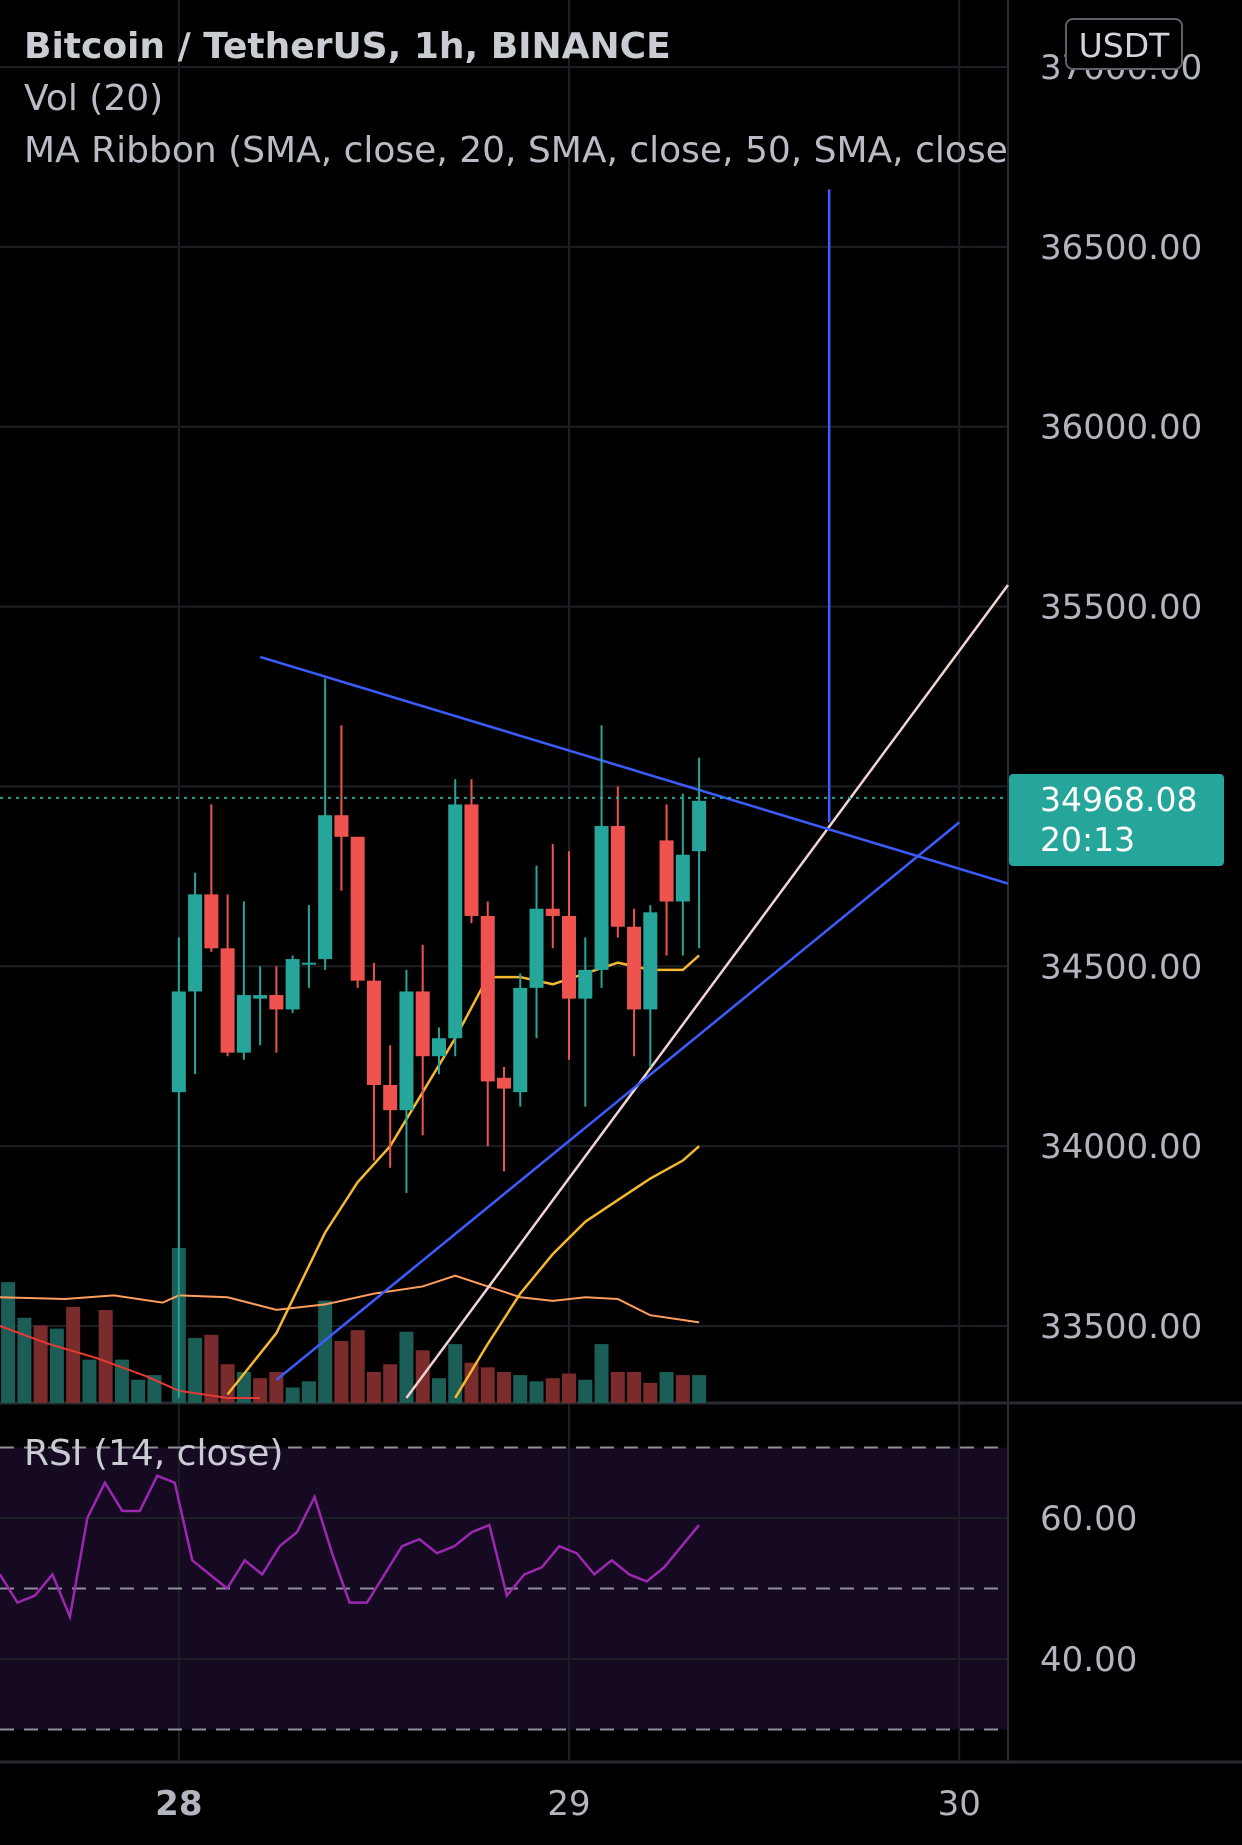  I want to click on price-axis-label: 35500.00, so click(1121, 608).